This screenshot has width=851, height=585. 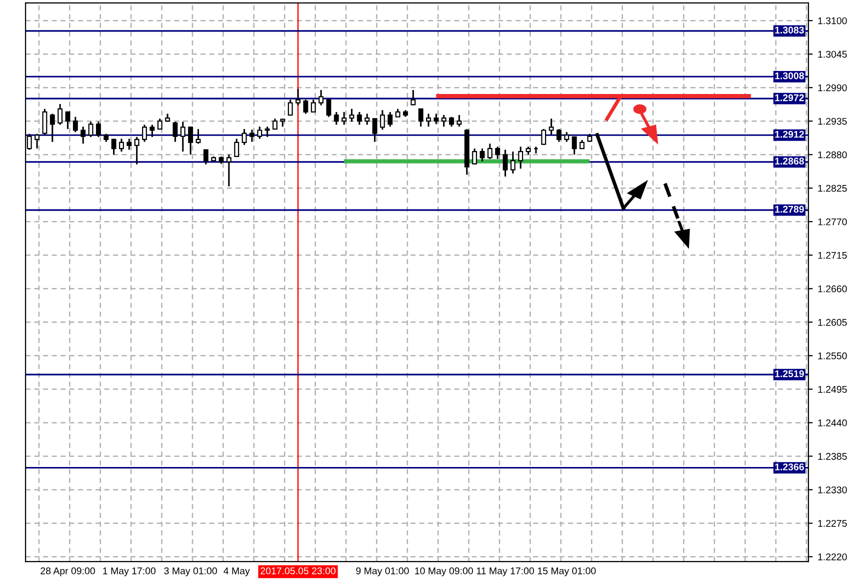 What do you see at coordinates (832, 490) in the screenshot?
I see `y-tick-label: 1.2330` at bounding box center [832, 490].